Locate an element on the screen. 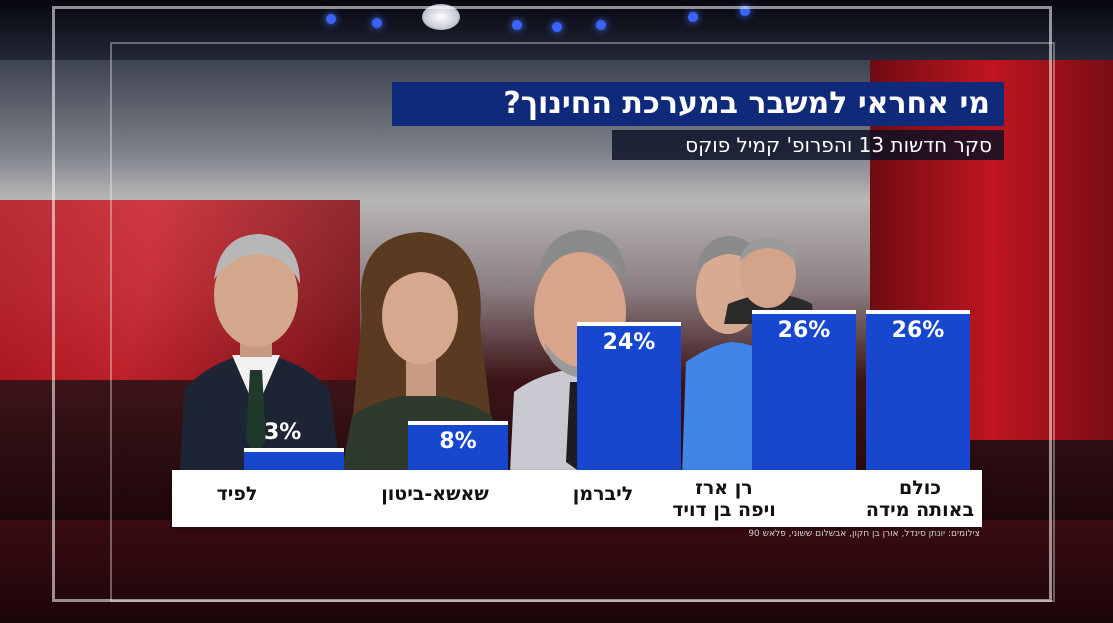 The height and width of the screenshot is (623, 1113). chart-subtitle: סקר חדשות 13 והפרופ' קמיל פוקס is located at coordinates (808, 145).